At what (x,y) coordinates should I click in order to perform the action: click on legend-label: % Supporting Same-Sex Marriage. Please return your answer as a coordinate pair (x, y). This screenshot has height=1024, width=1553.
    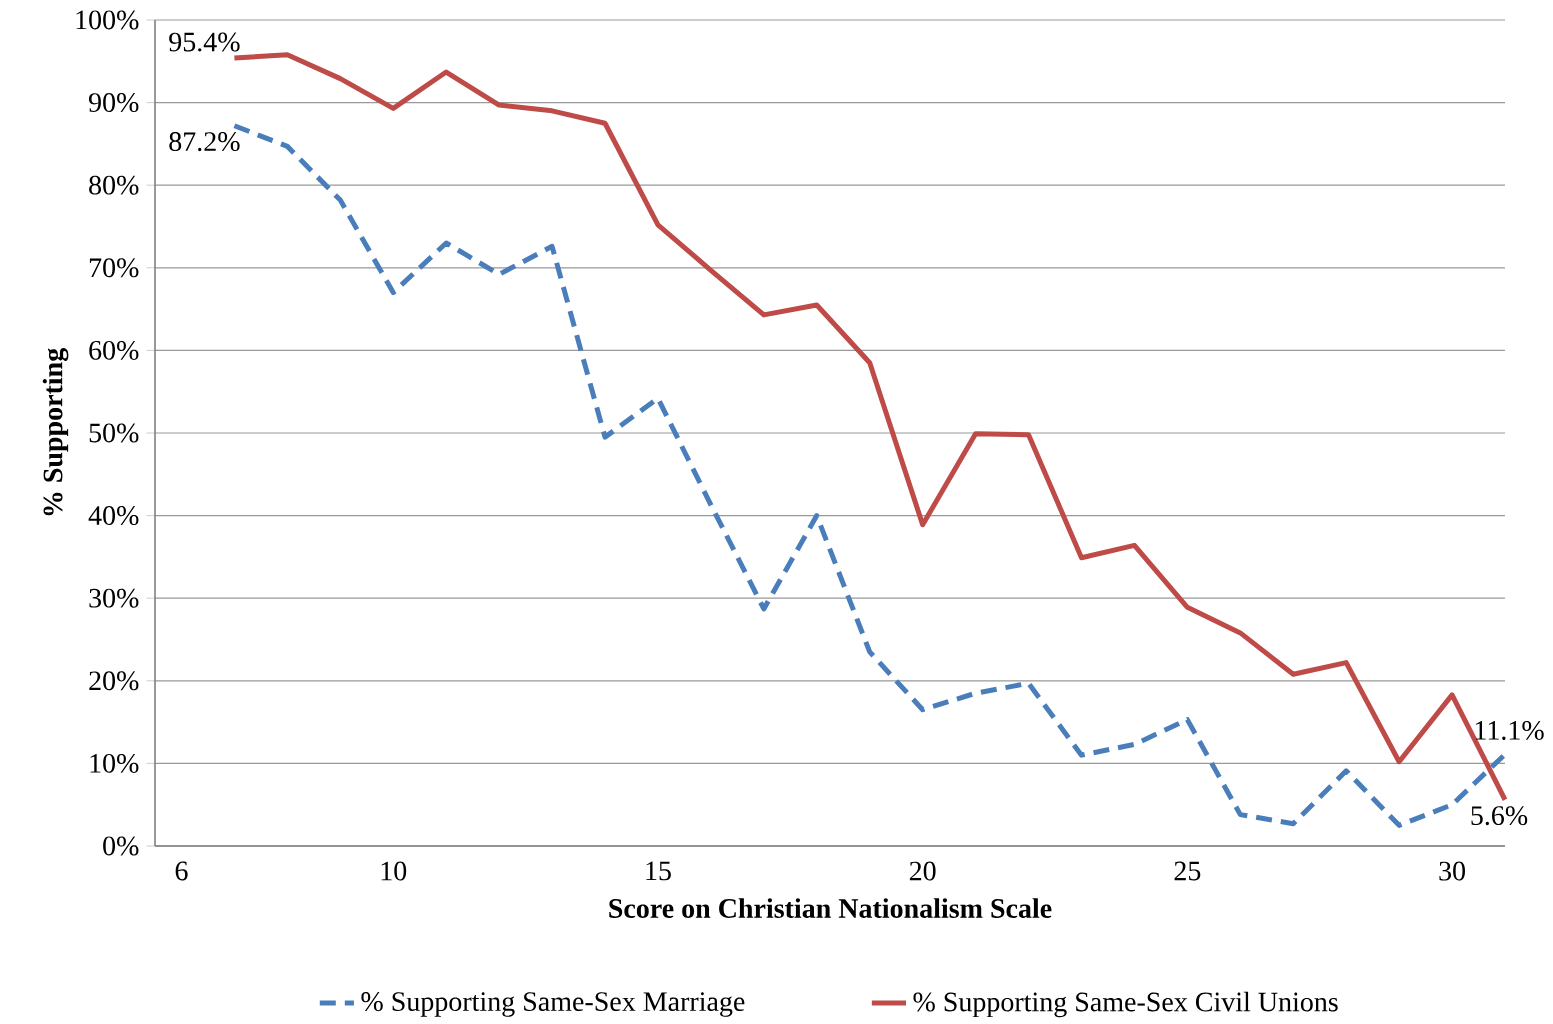
    Looking at the image, I should click on (553, 1004).